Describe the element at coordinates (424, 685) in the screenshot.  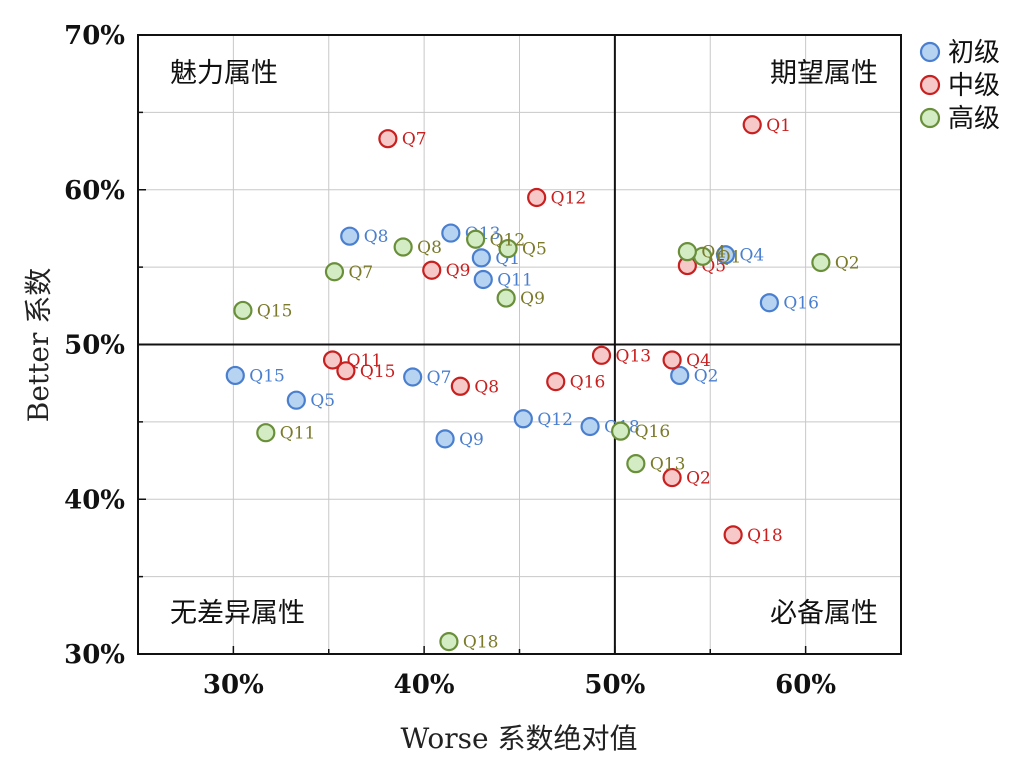
I see `x-tick-label: 40%` at that location.